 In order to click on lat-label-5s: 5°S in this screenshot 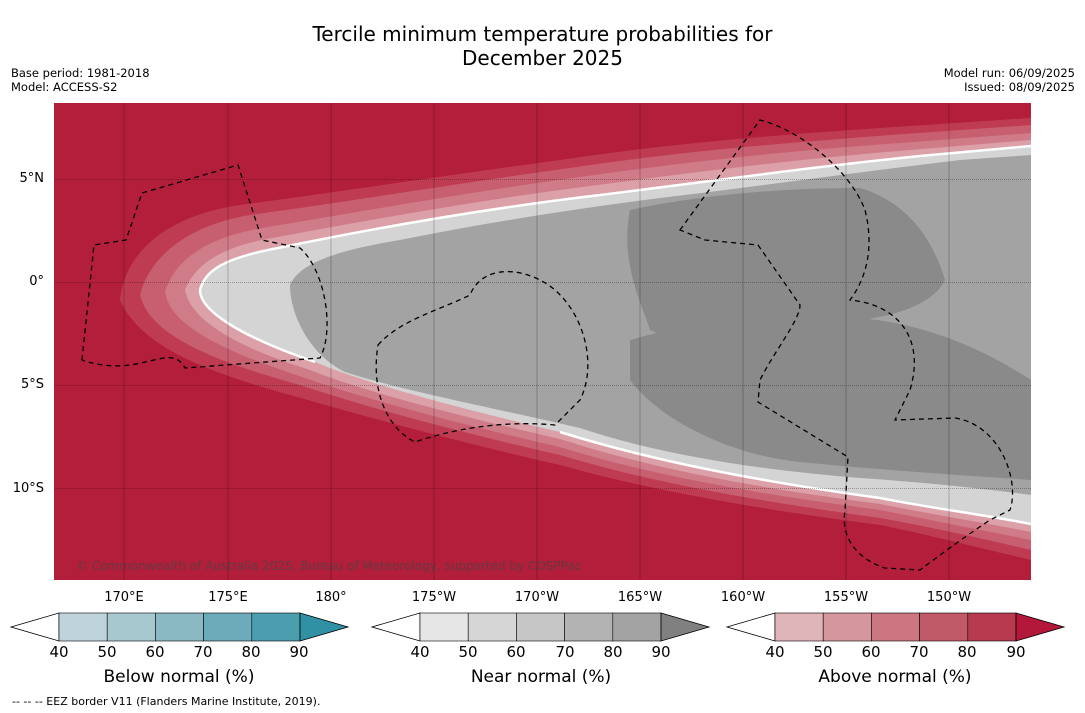, I will do `click(32, 384)`.